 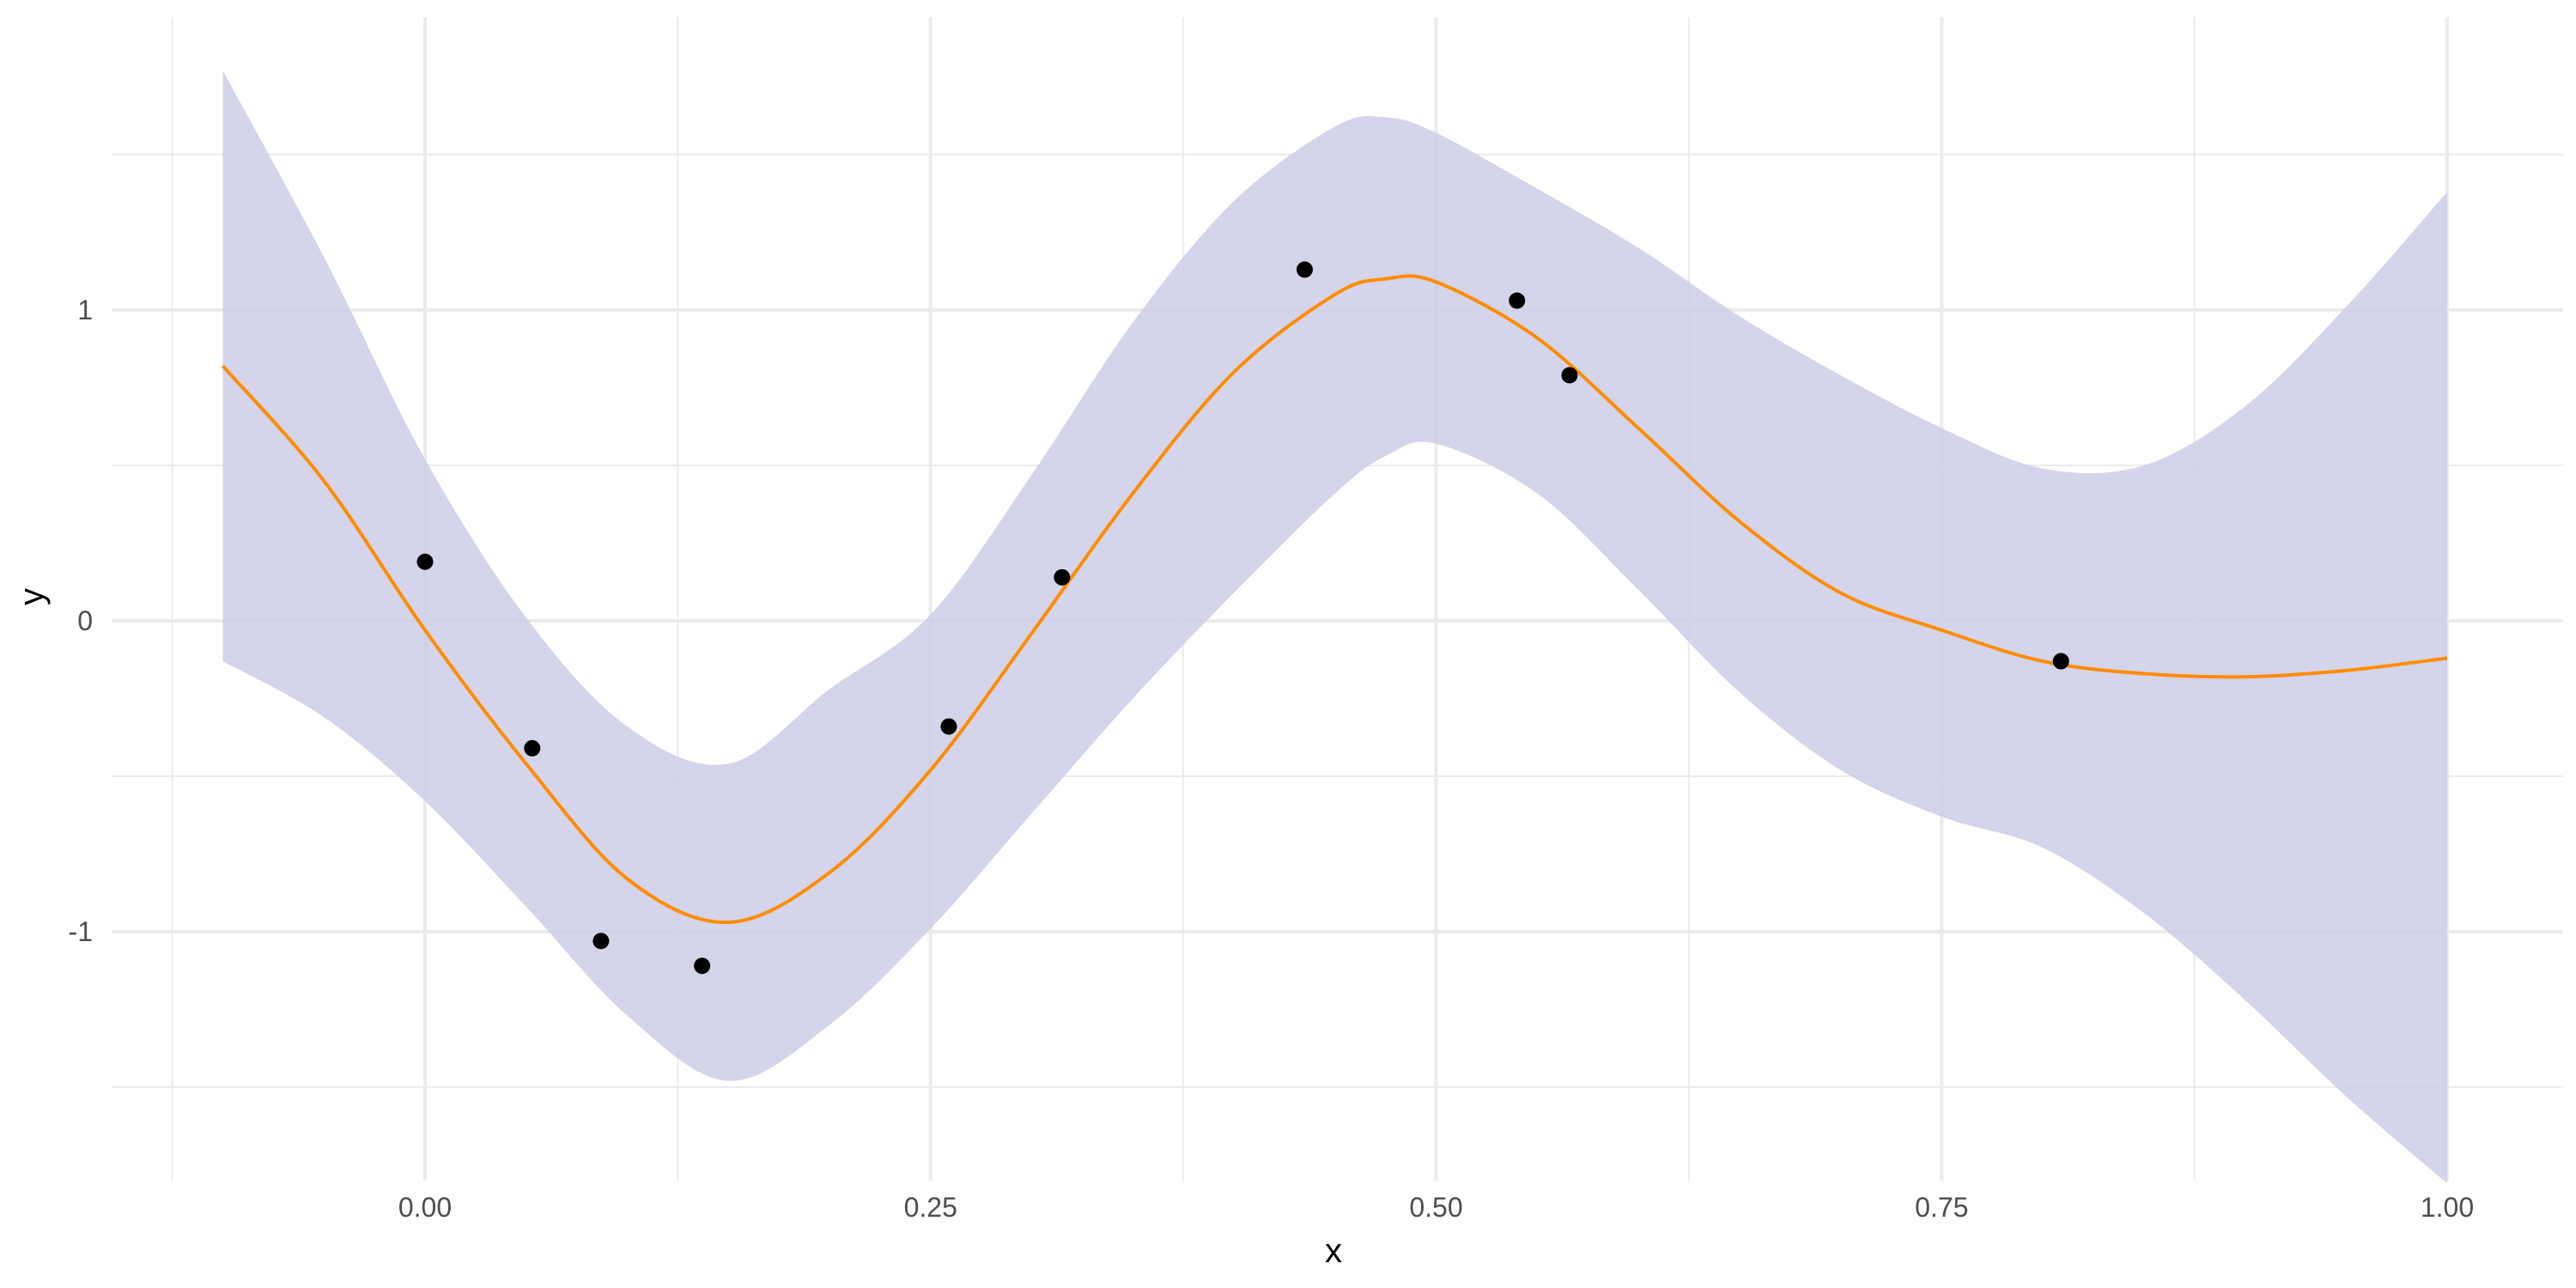 I want to click on x-tick-label: 0.50, so click(x=1436, y=1207).